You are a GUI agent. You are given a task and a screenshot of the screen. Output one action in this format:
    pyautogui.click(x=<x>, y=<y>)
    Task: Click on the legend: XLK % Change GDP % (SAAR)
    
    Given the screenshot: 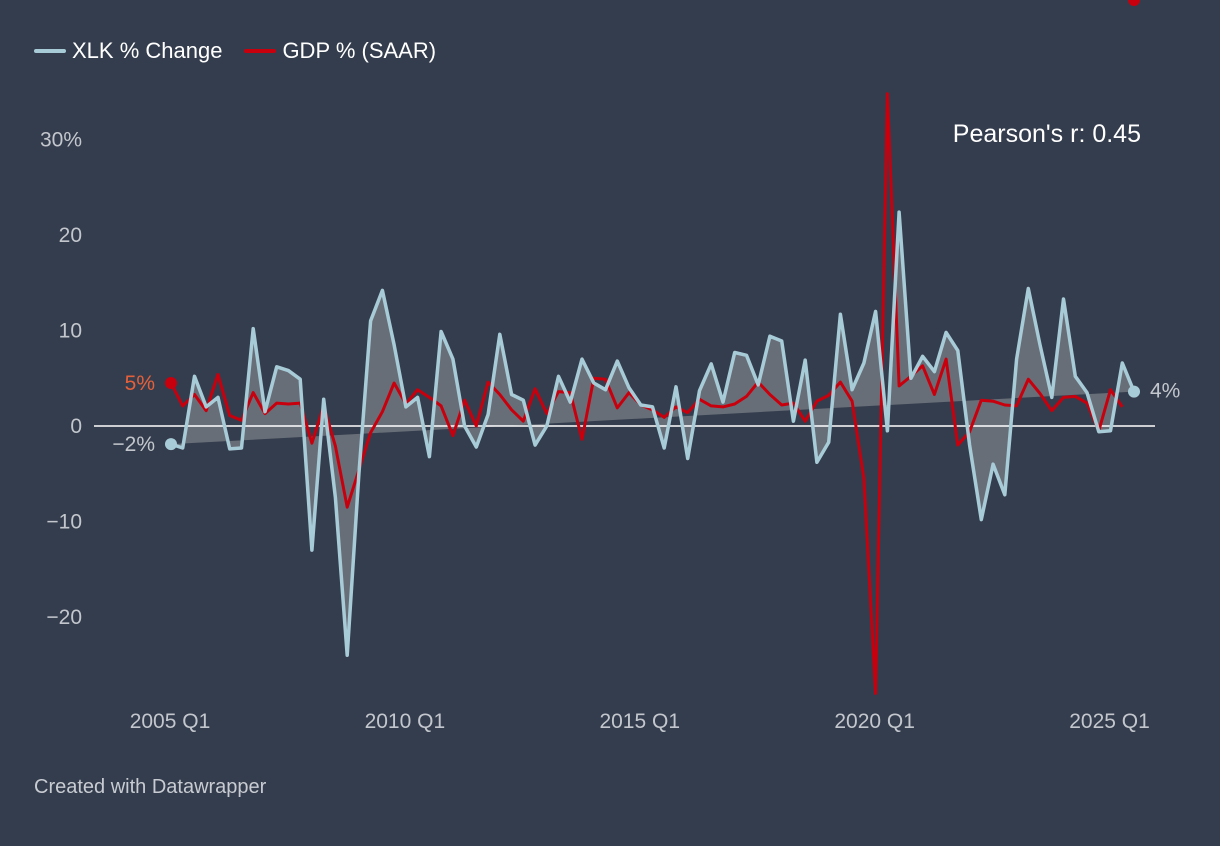 What is the action you would take?
    pyautogui.click(x=235, y=51)
    